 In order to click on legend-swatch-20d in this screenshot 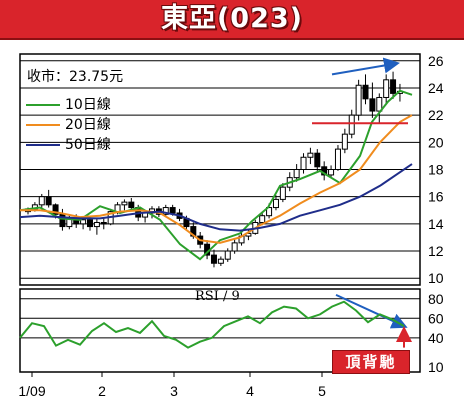, I will do `click(43, 125)`.